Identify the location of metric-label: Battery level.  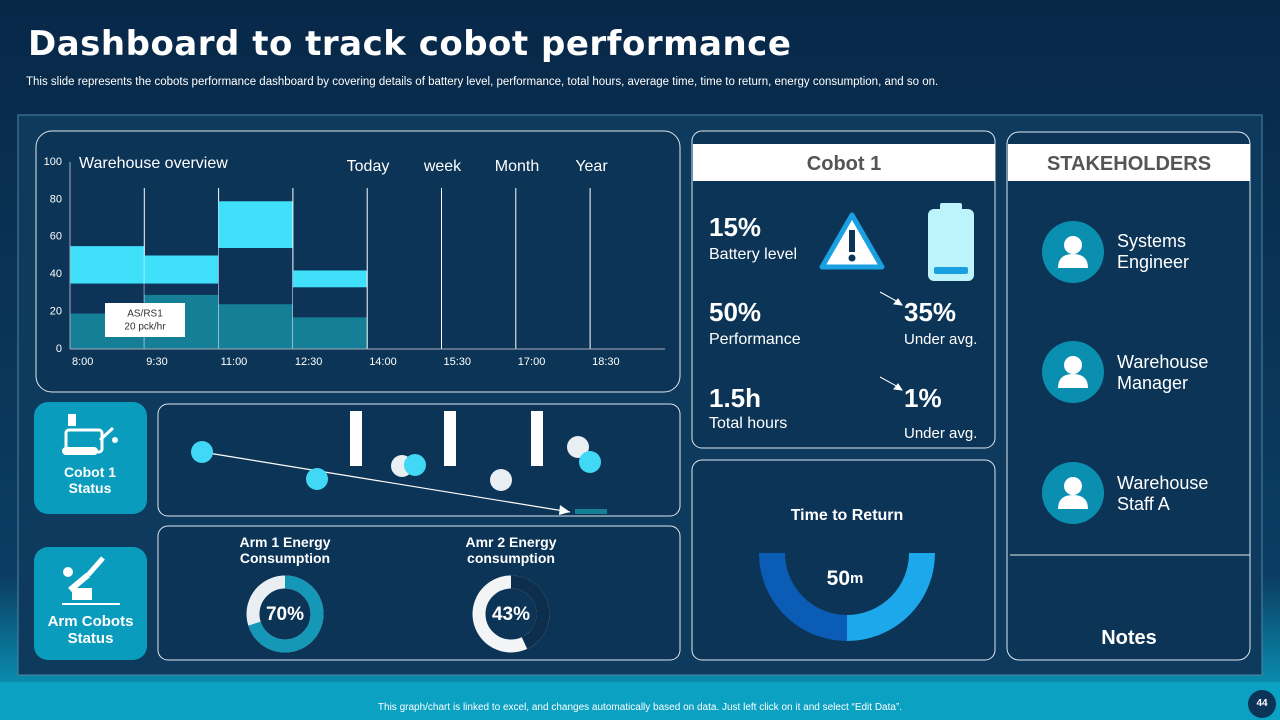
(753, 254).